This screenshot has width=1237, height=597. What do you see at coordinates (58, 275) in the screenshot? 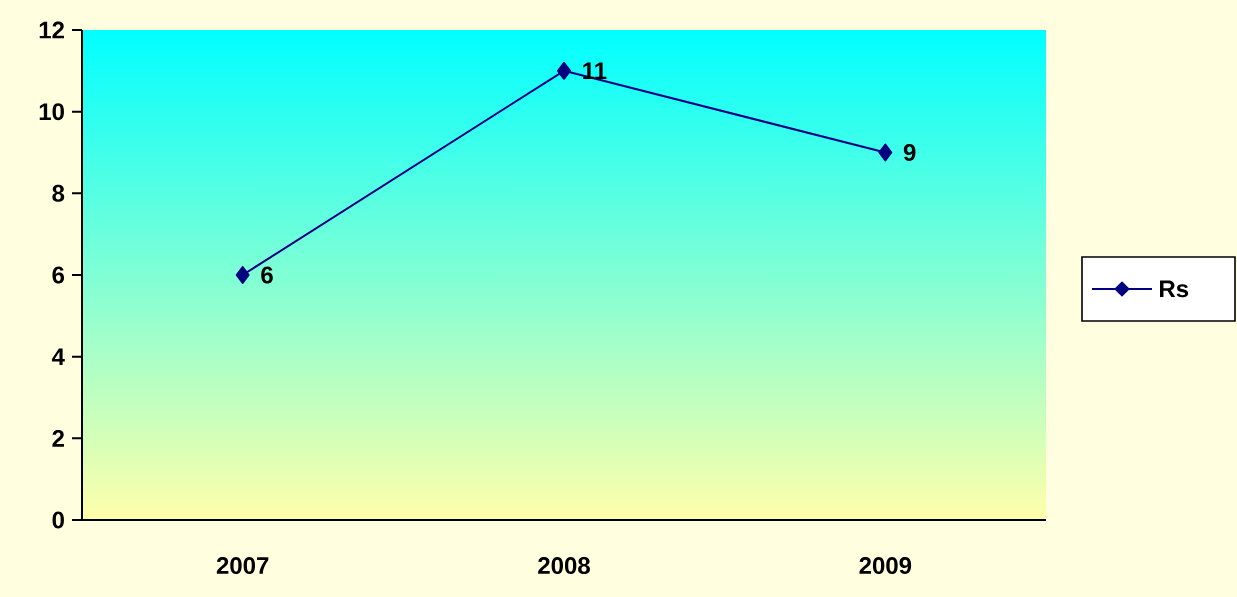
I see `y-tick-label: 6` at bounding box center [58, 275].